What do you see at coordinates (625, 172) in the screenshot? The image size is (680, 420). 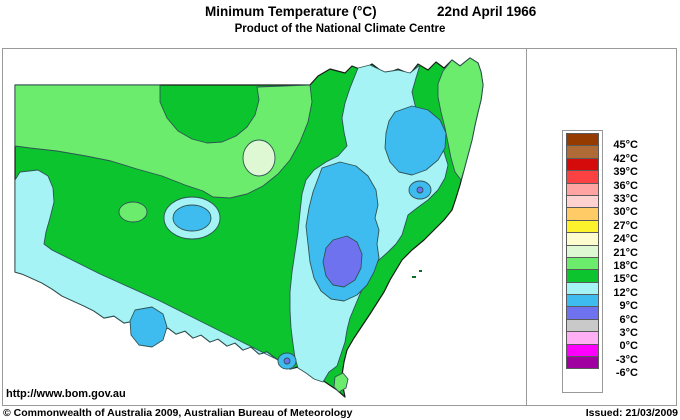 I see `legend-label: 39°C` at bounding box center [625, 172].